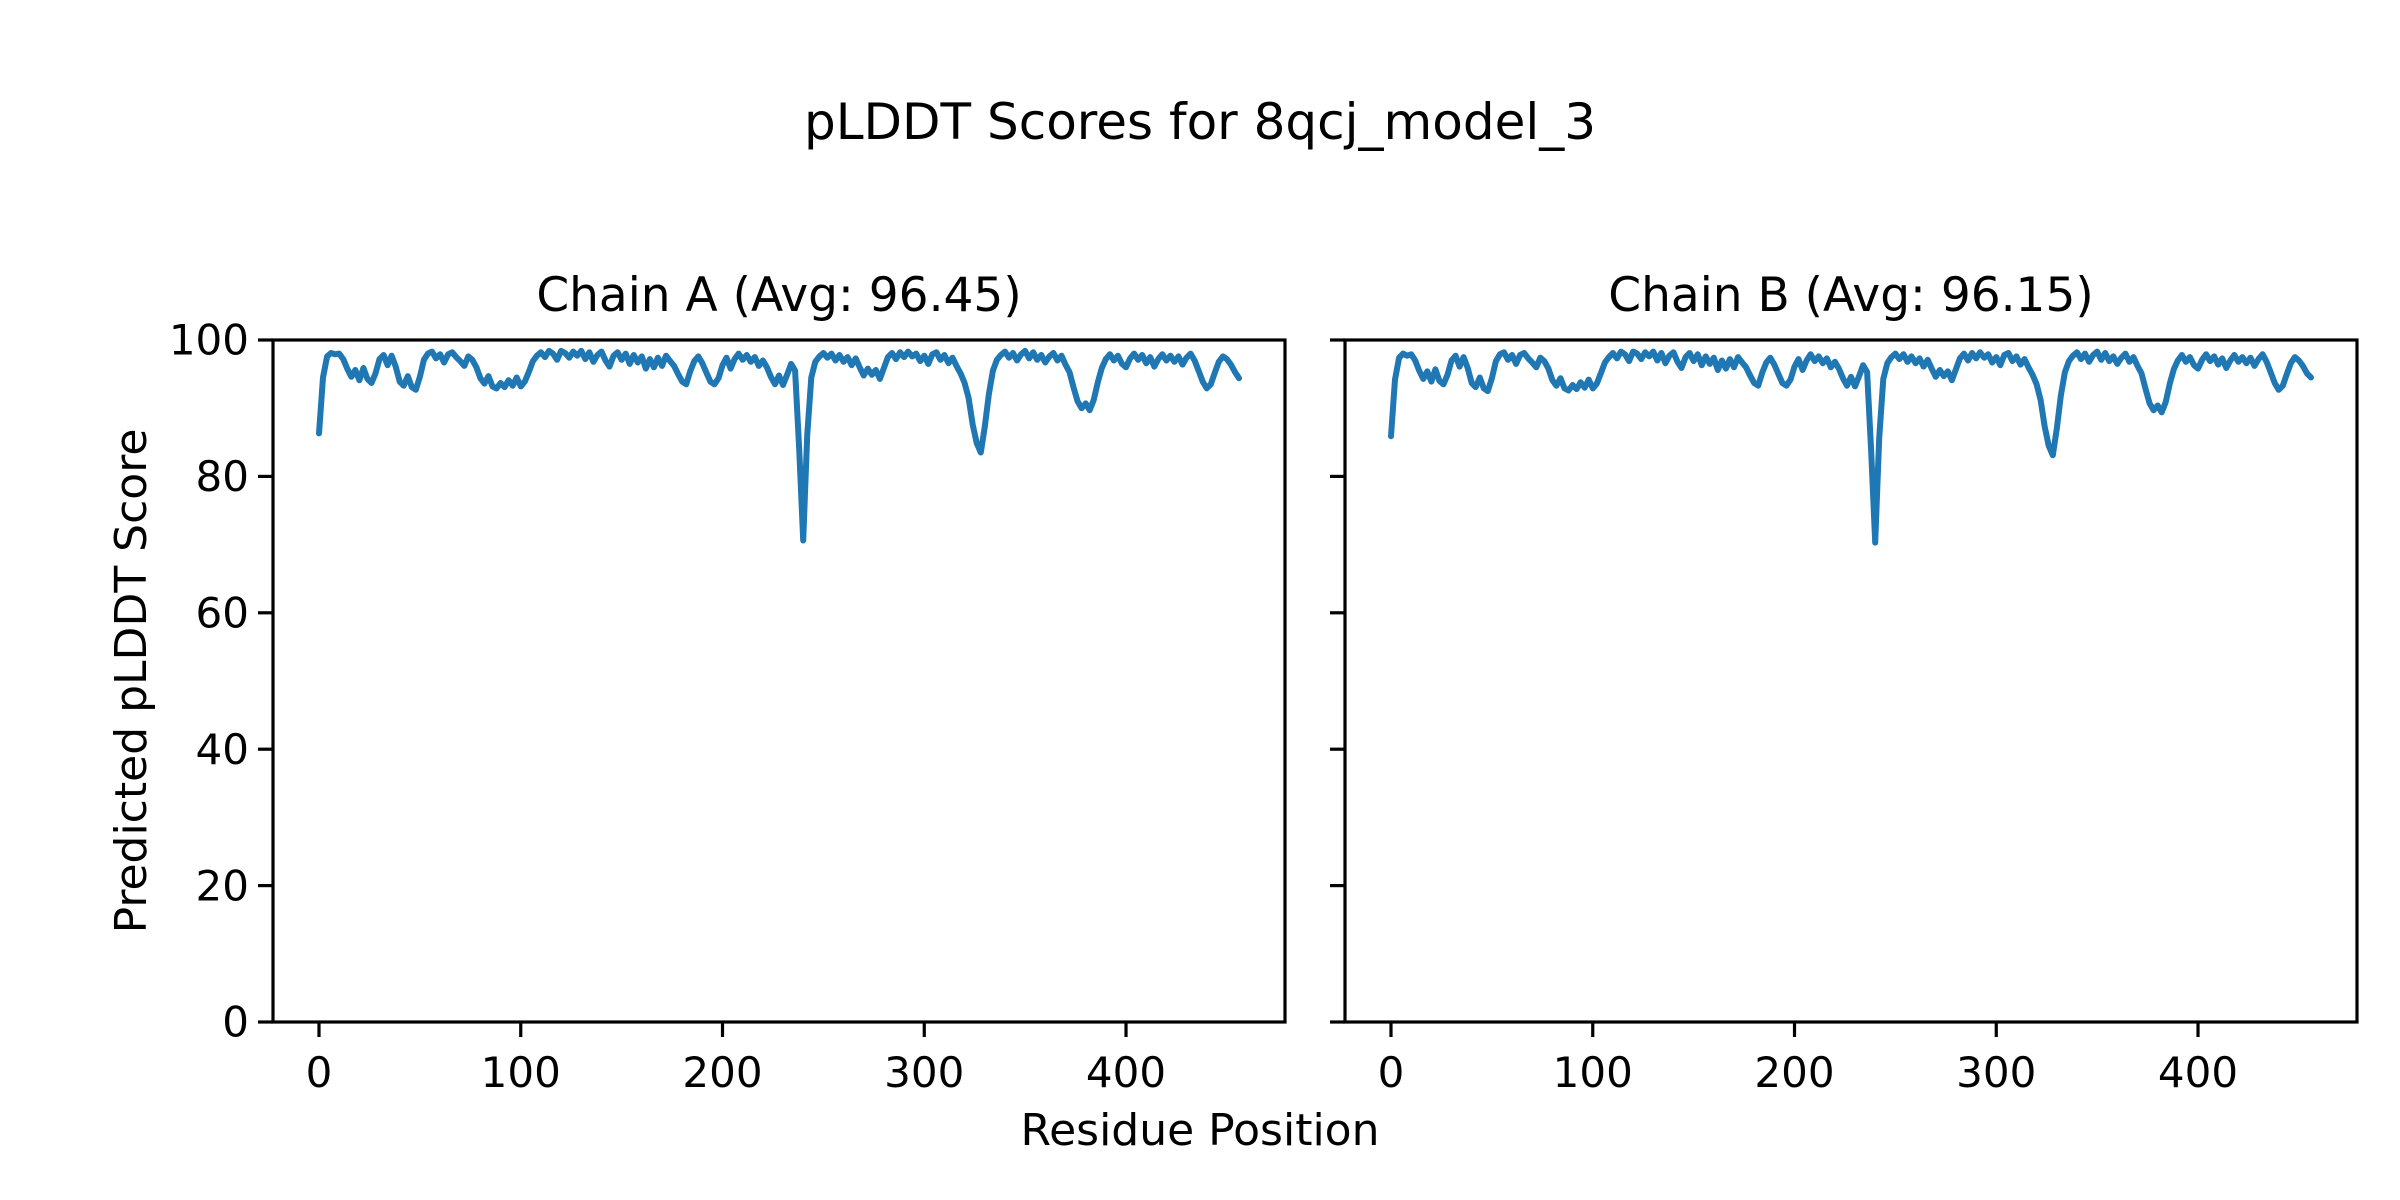 The image size is (2400, 1200). I want to click on y-tick-label: 60, so click(222, 613).